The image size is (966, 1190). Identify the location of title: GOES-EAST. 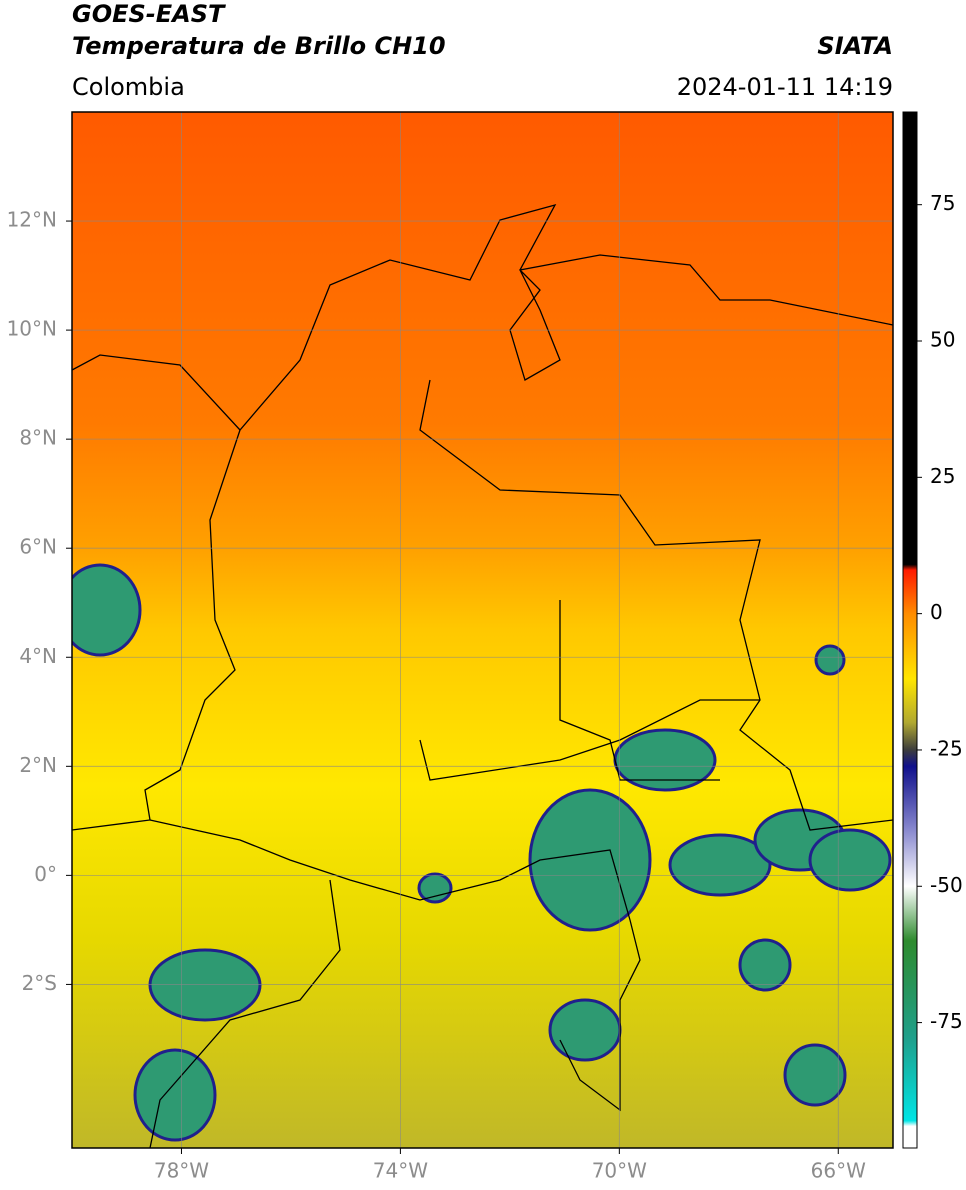
(149, 14).